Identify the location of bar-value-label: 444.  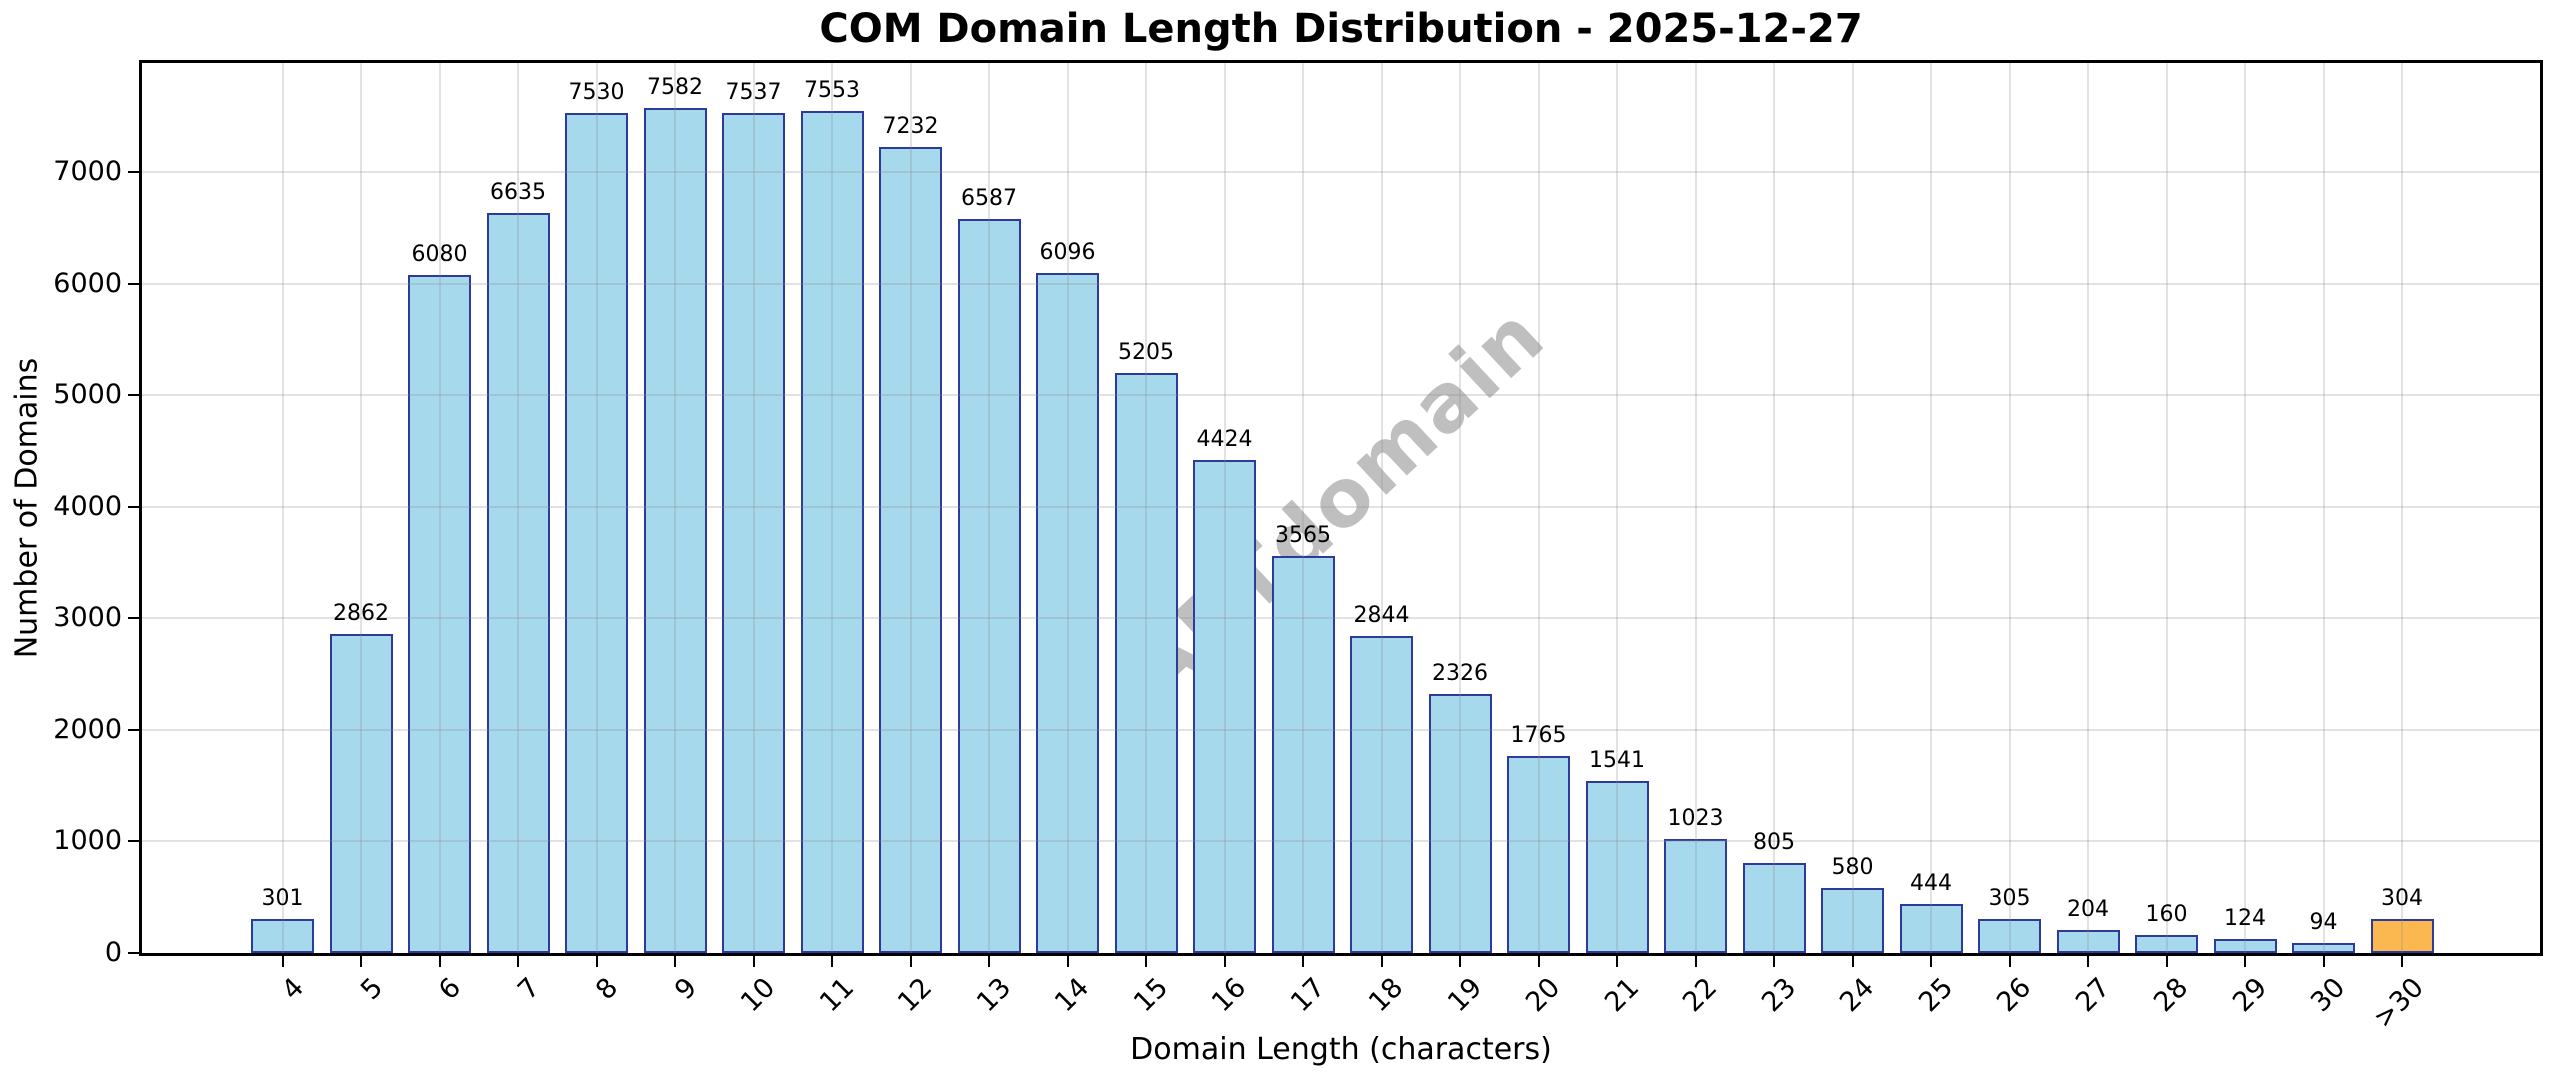
(1931, 883).